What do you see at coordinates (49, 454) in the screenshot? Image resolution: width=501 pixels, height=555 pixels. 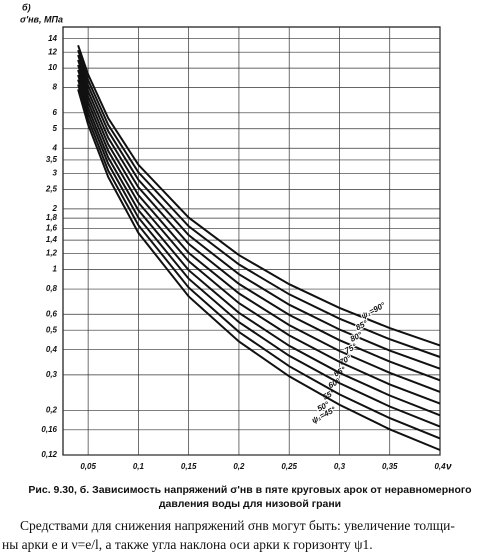 I see `y-tick-label: 0,12` at bounding box center [49, 454].